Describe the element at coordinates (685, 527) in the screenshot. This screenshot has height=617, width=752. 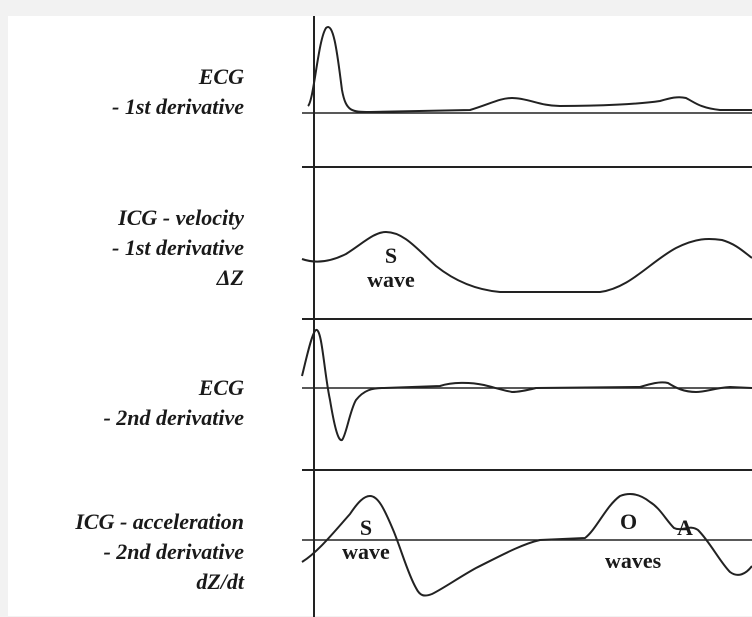
I see `a-wave-label: A` at that location.